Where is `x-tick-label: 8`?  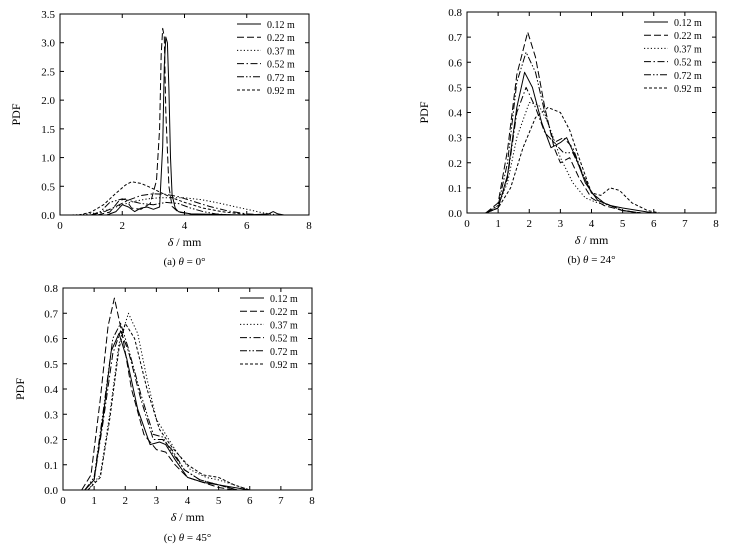
x-tick-label: 8 is located at coordinates (309, 226).